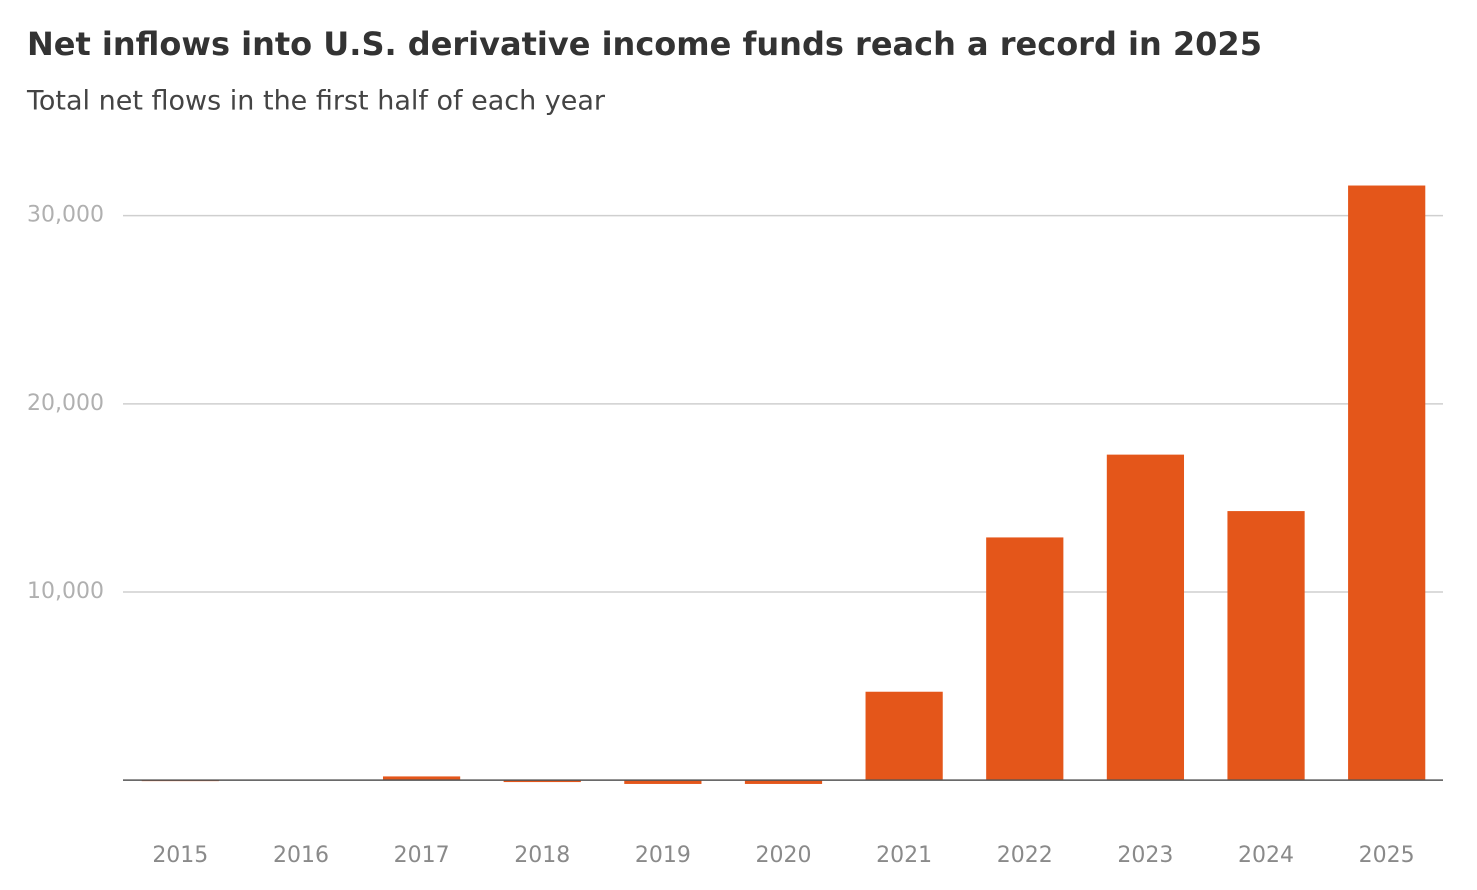 The width and height of the screenshot is (1477, 890). What do you see at coordinates (65, 215) in the screenshot?
I see `y-tick-label: 30,000` at bounding box center [65, 215].